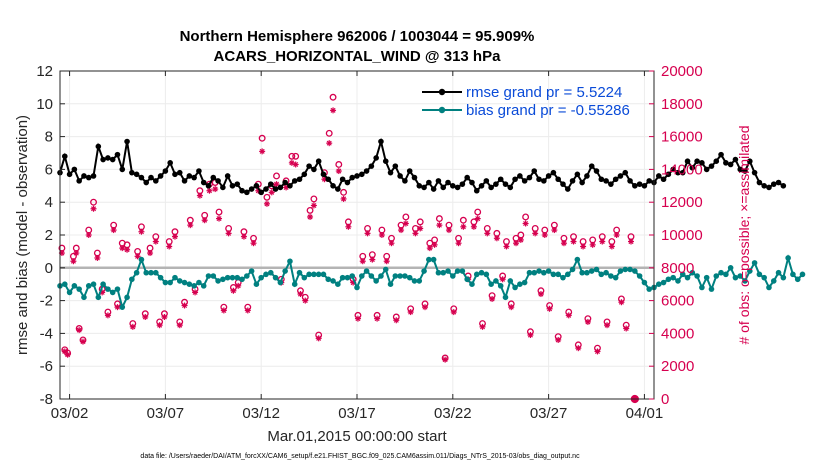 Image resolution: width=830 pixels, height=470 pixels. What do you see at coordinates (49, 202) in the screenshot?
I see `y-left-tick-label: 4` at bounding box center [49, 202].